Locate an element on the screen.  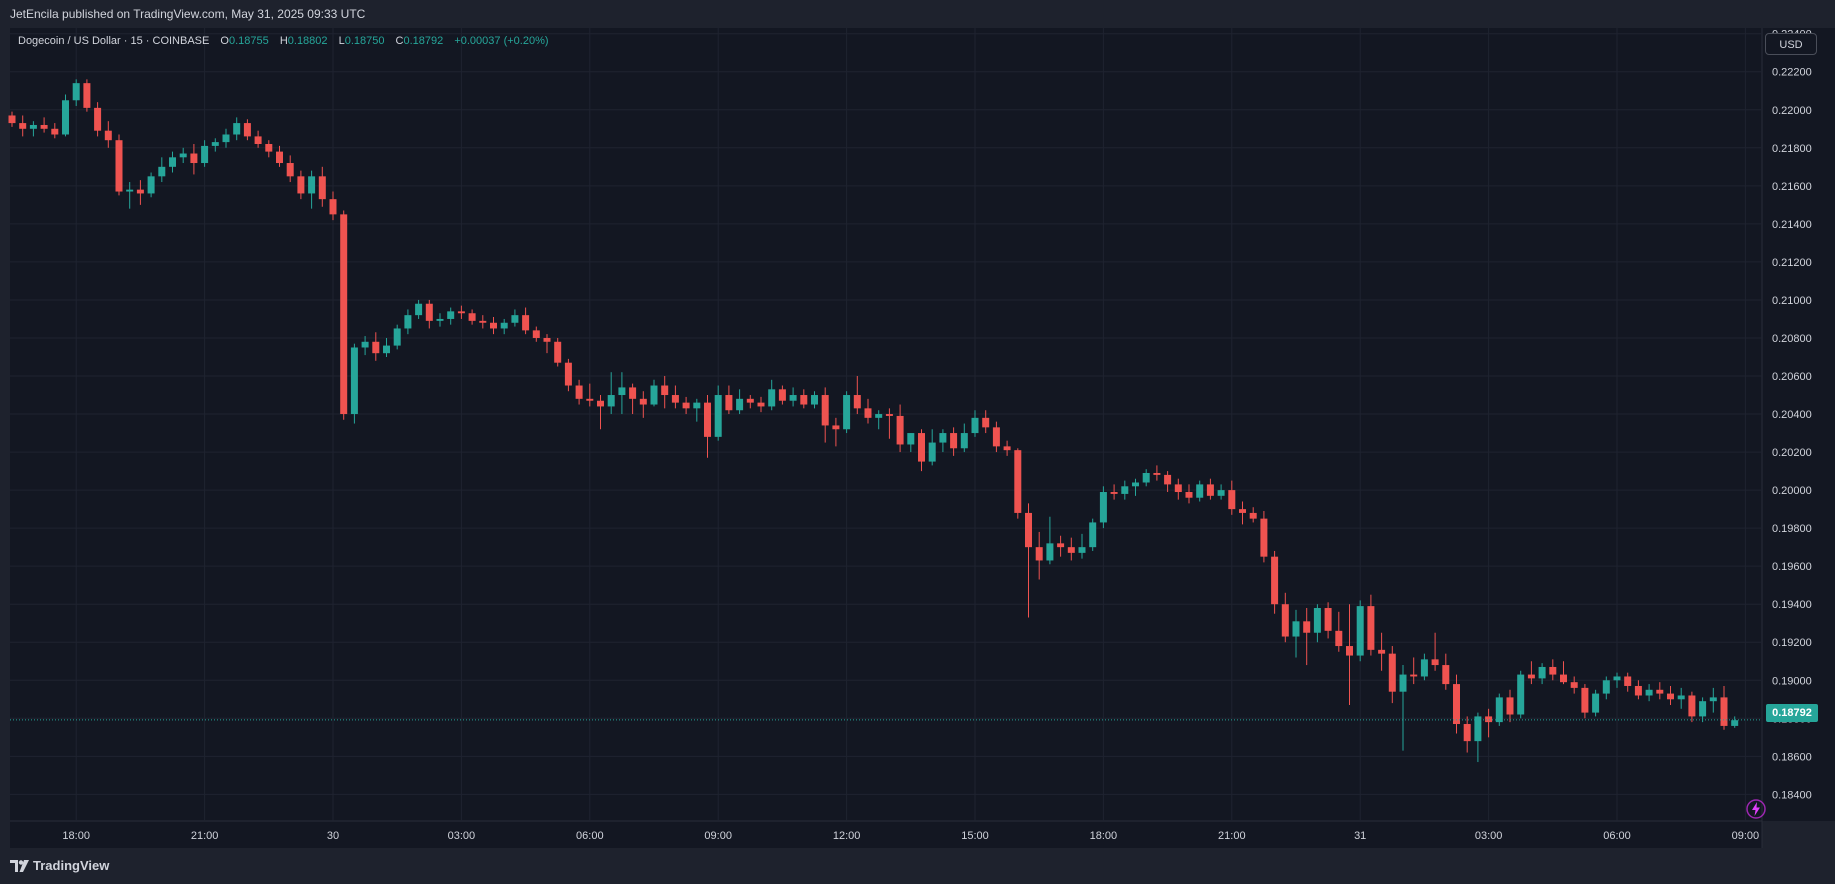
tradingview-logo-icon is located at coordinates (20, 866).